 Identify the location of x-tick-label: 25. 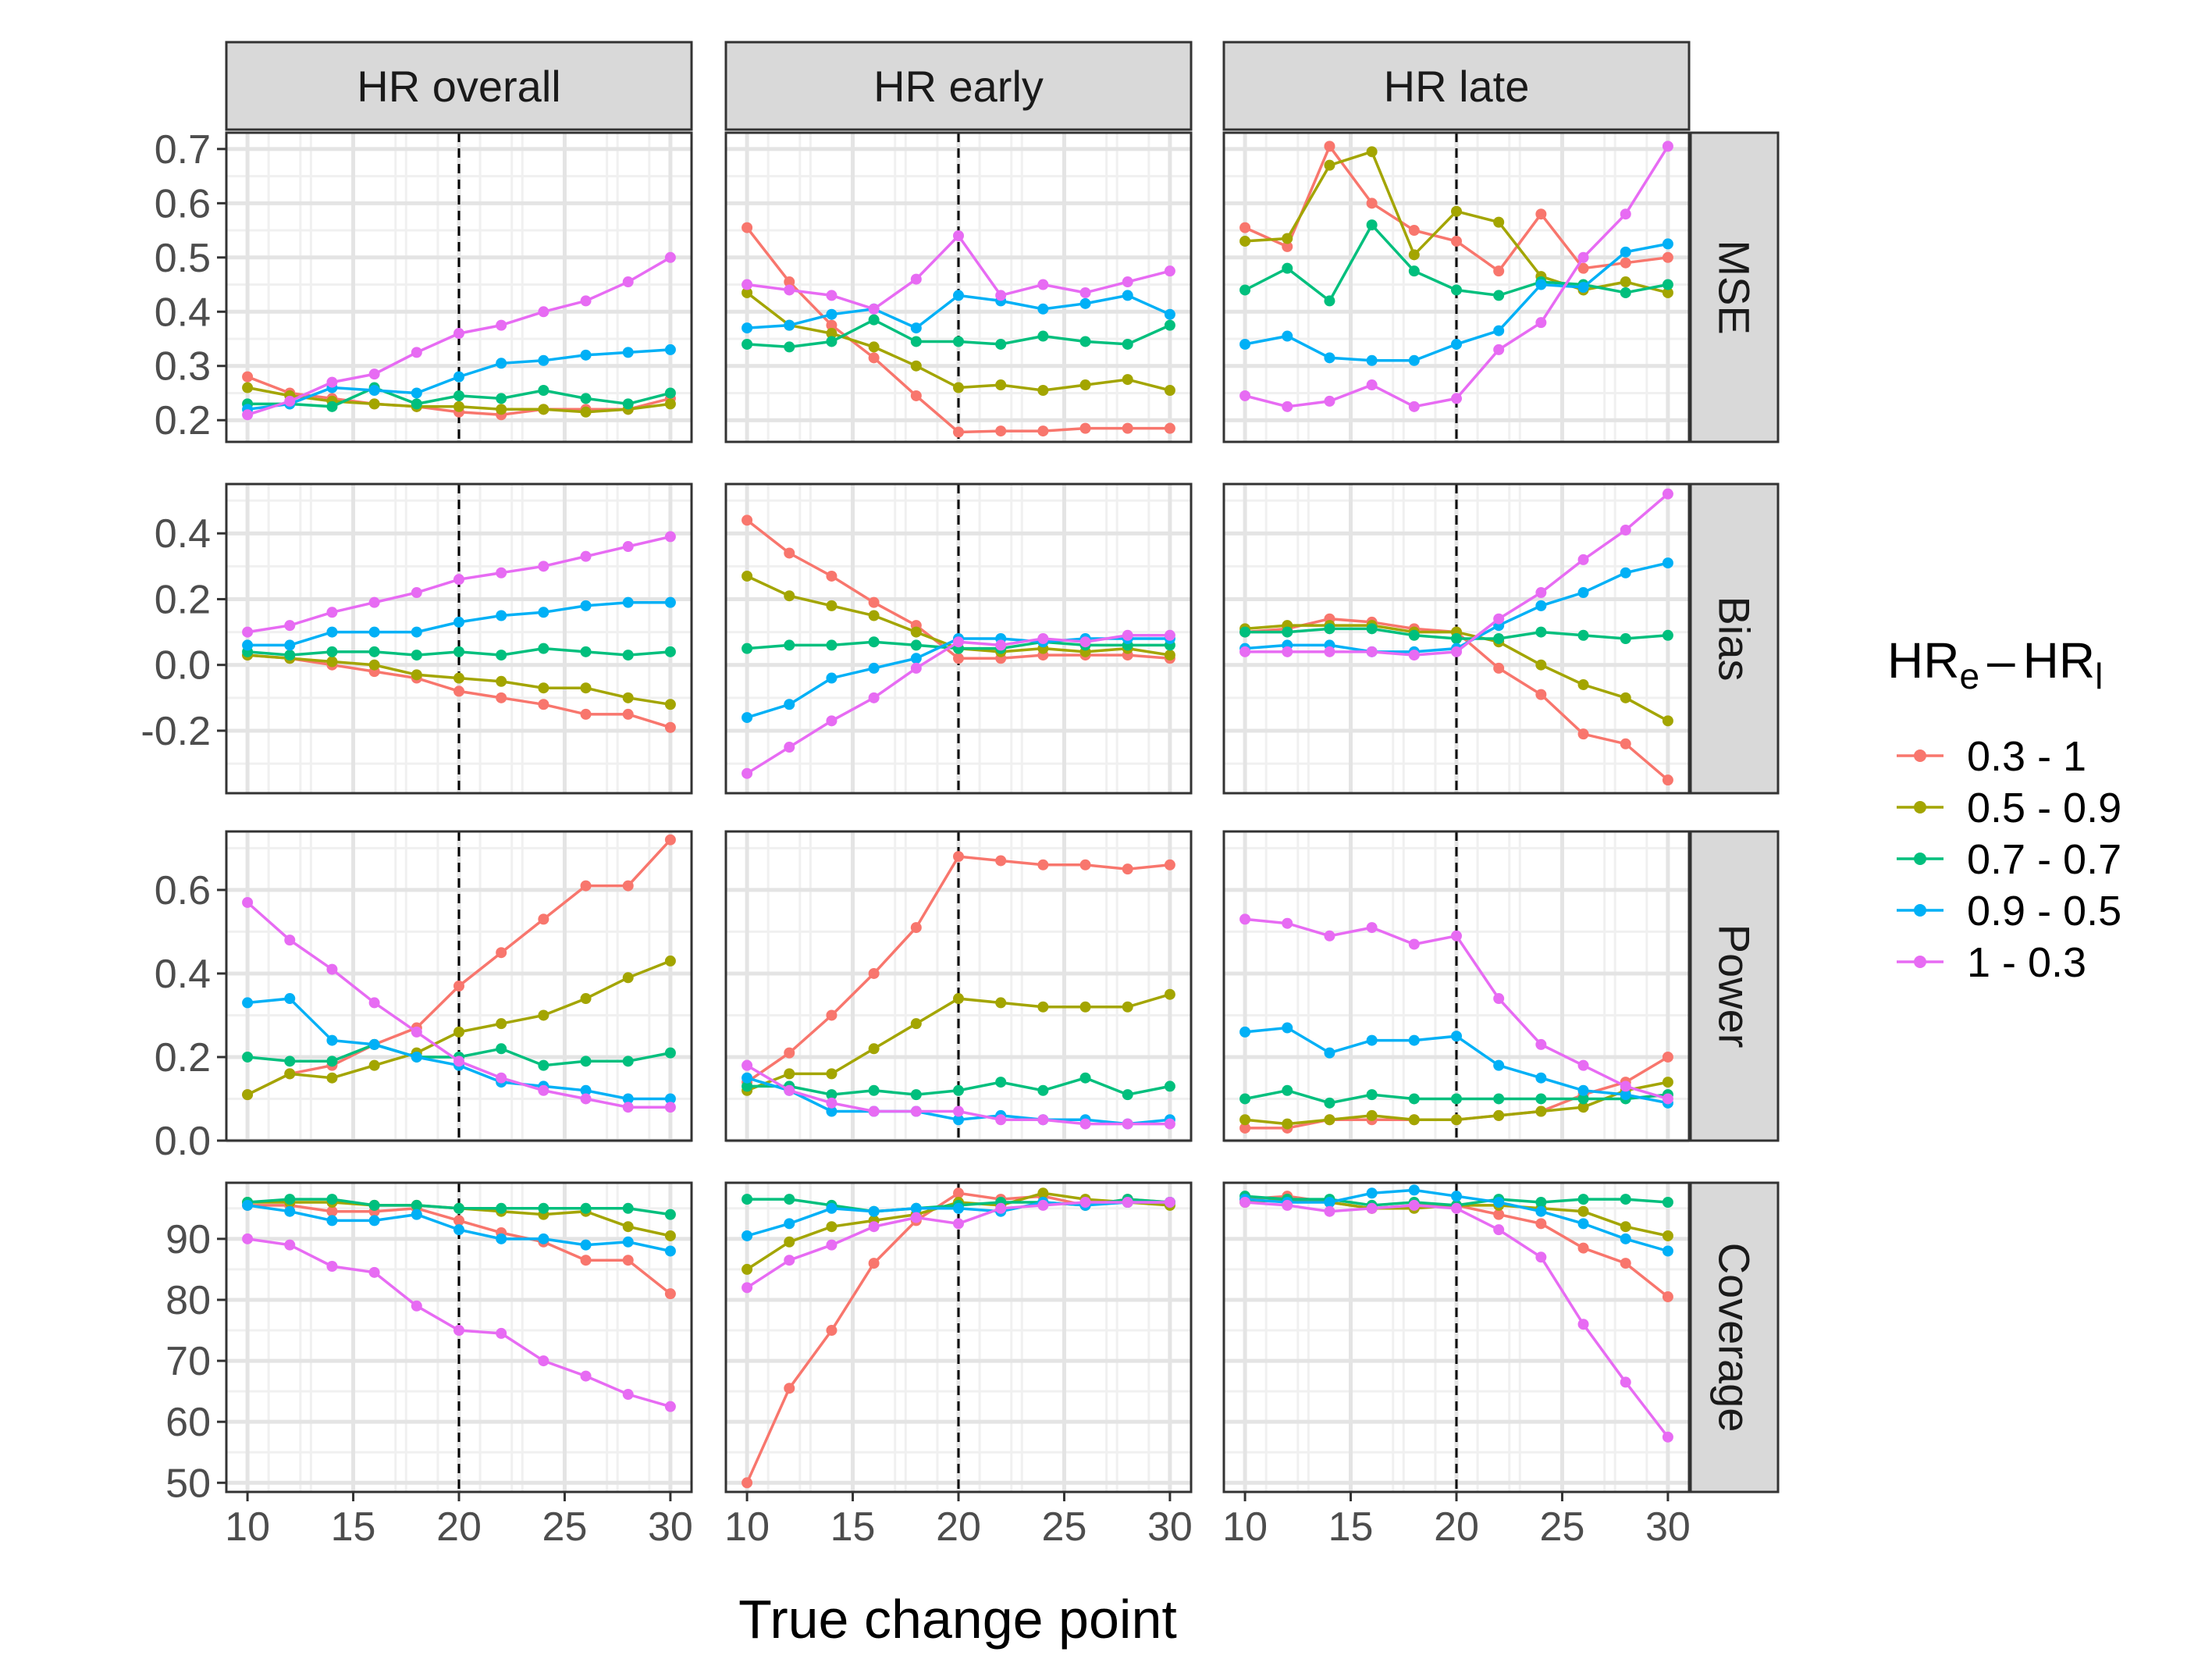
(1065, 1527).